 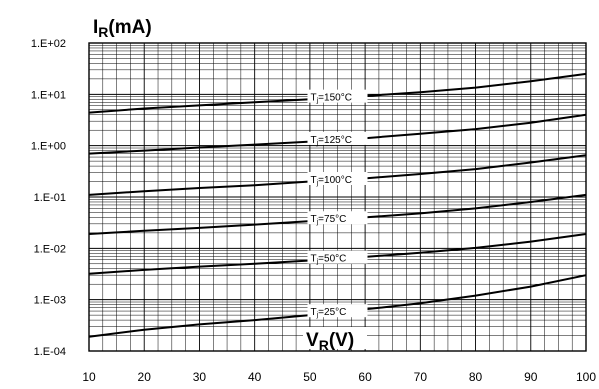 I want to click on series-label: Tj=150°C, so click(x=331, y=99).